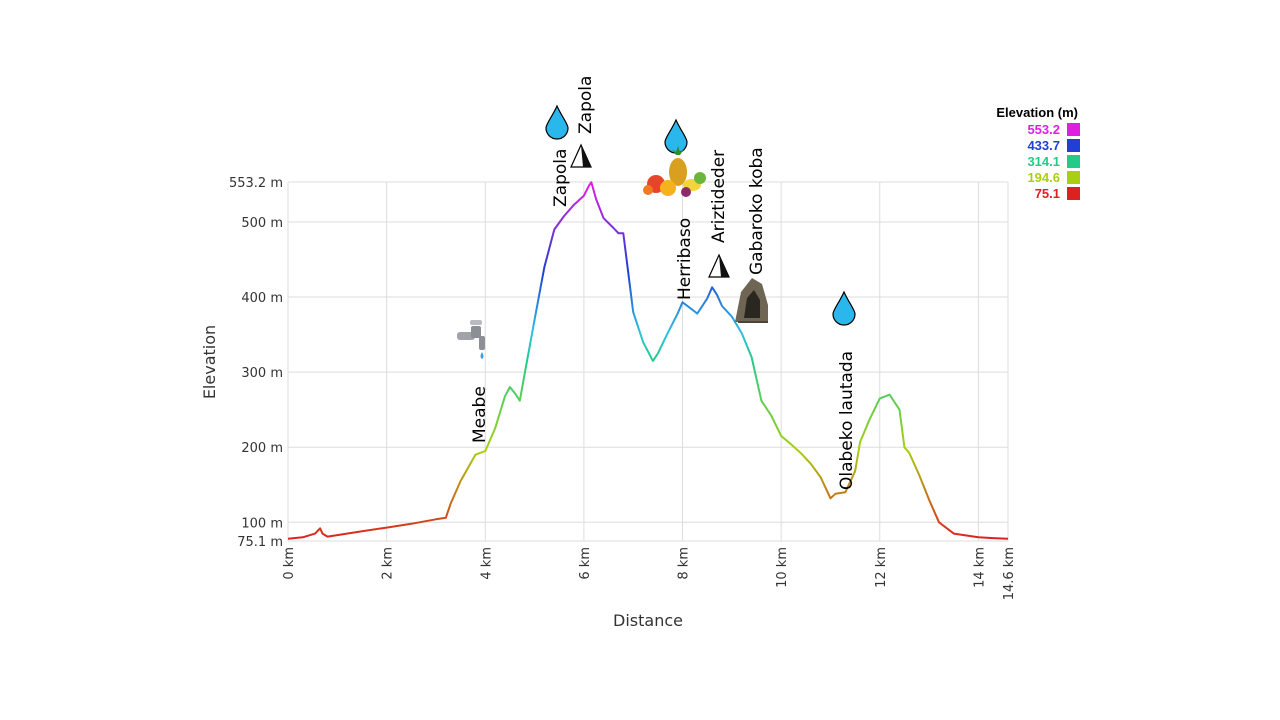  What do you see at coordinates (388, 563) in the screenshot?
I see `x-tick-label: 2 km` at bounding box center [388, 563].